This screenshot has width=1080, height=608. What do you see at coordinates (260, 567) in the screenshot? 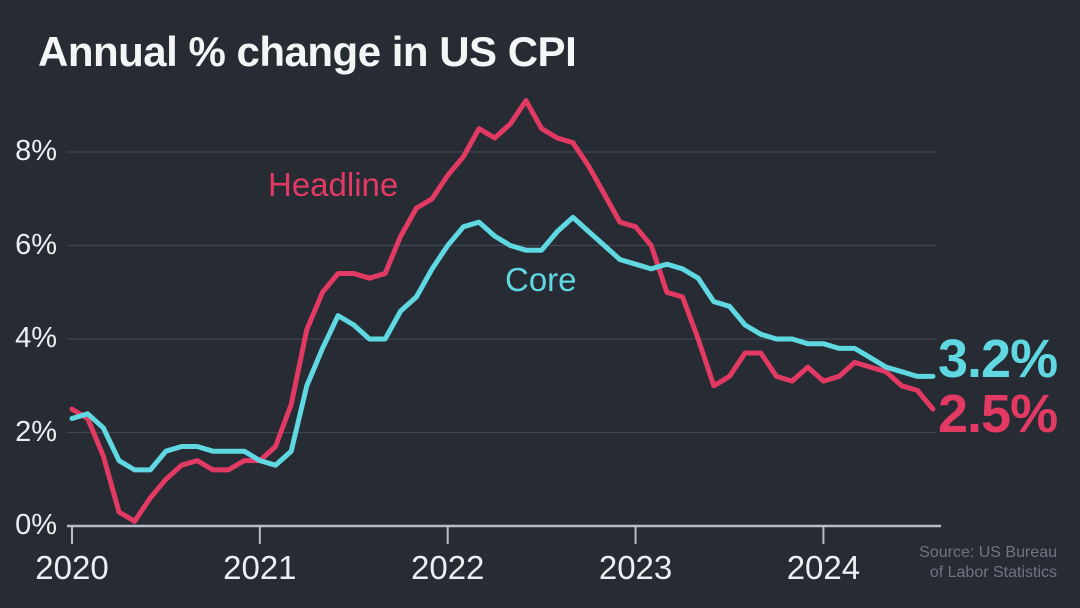
I see `x-axis-tick-label: 2021` at bounding box center [260, 567].